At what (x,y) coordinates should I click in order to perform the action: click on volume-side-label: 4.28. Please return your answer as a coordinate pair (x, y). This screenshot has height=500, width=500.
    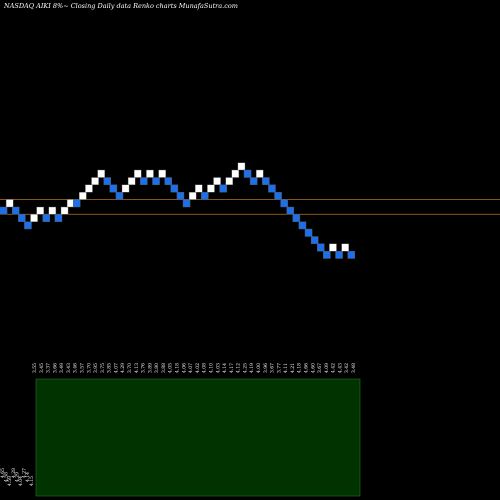
    Looking at the image, I should click on (14, 473).